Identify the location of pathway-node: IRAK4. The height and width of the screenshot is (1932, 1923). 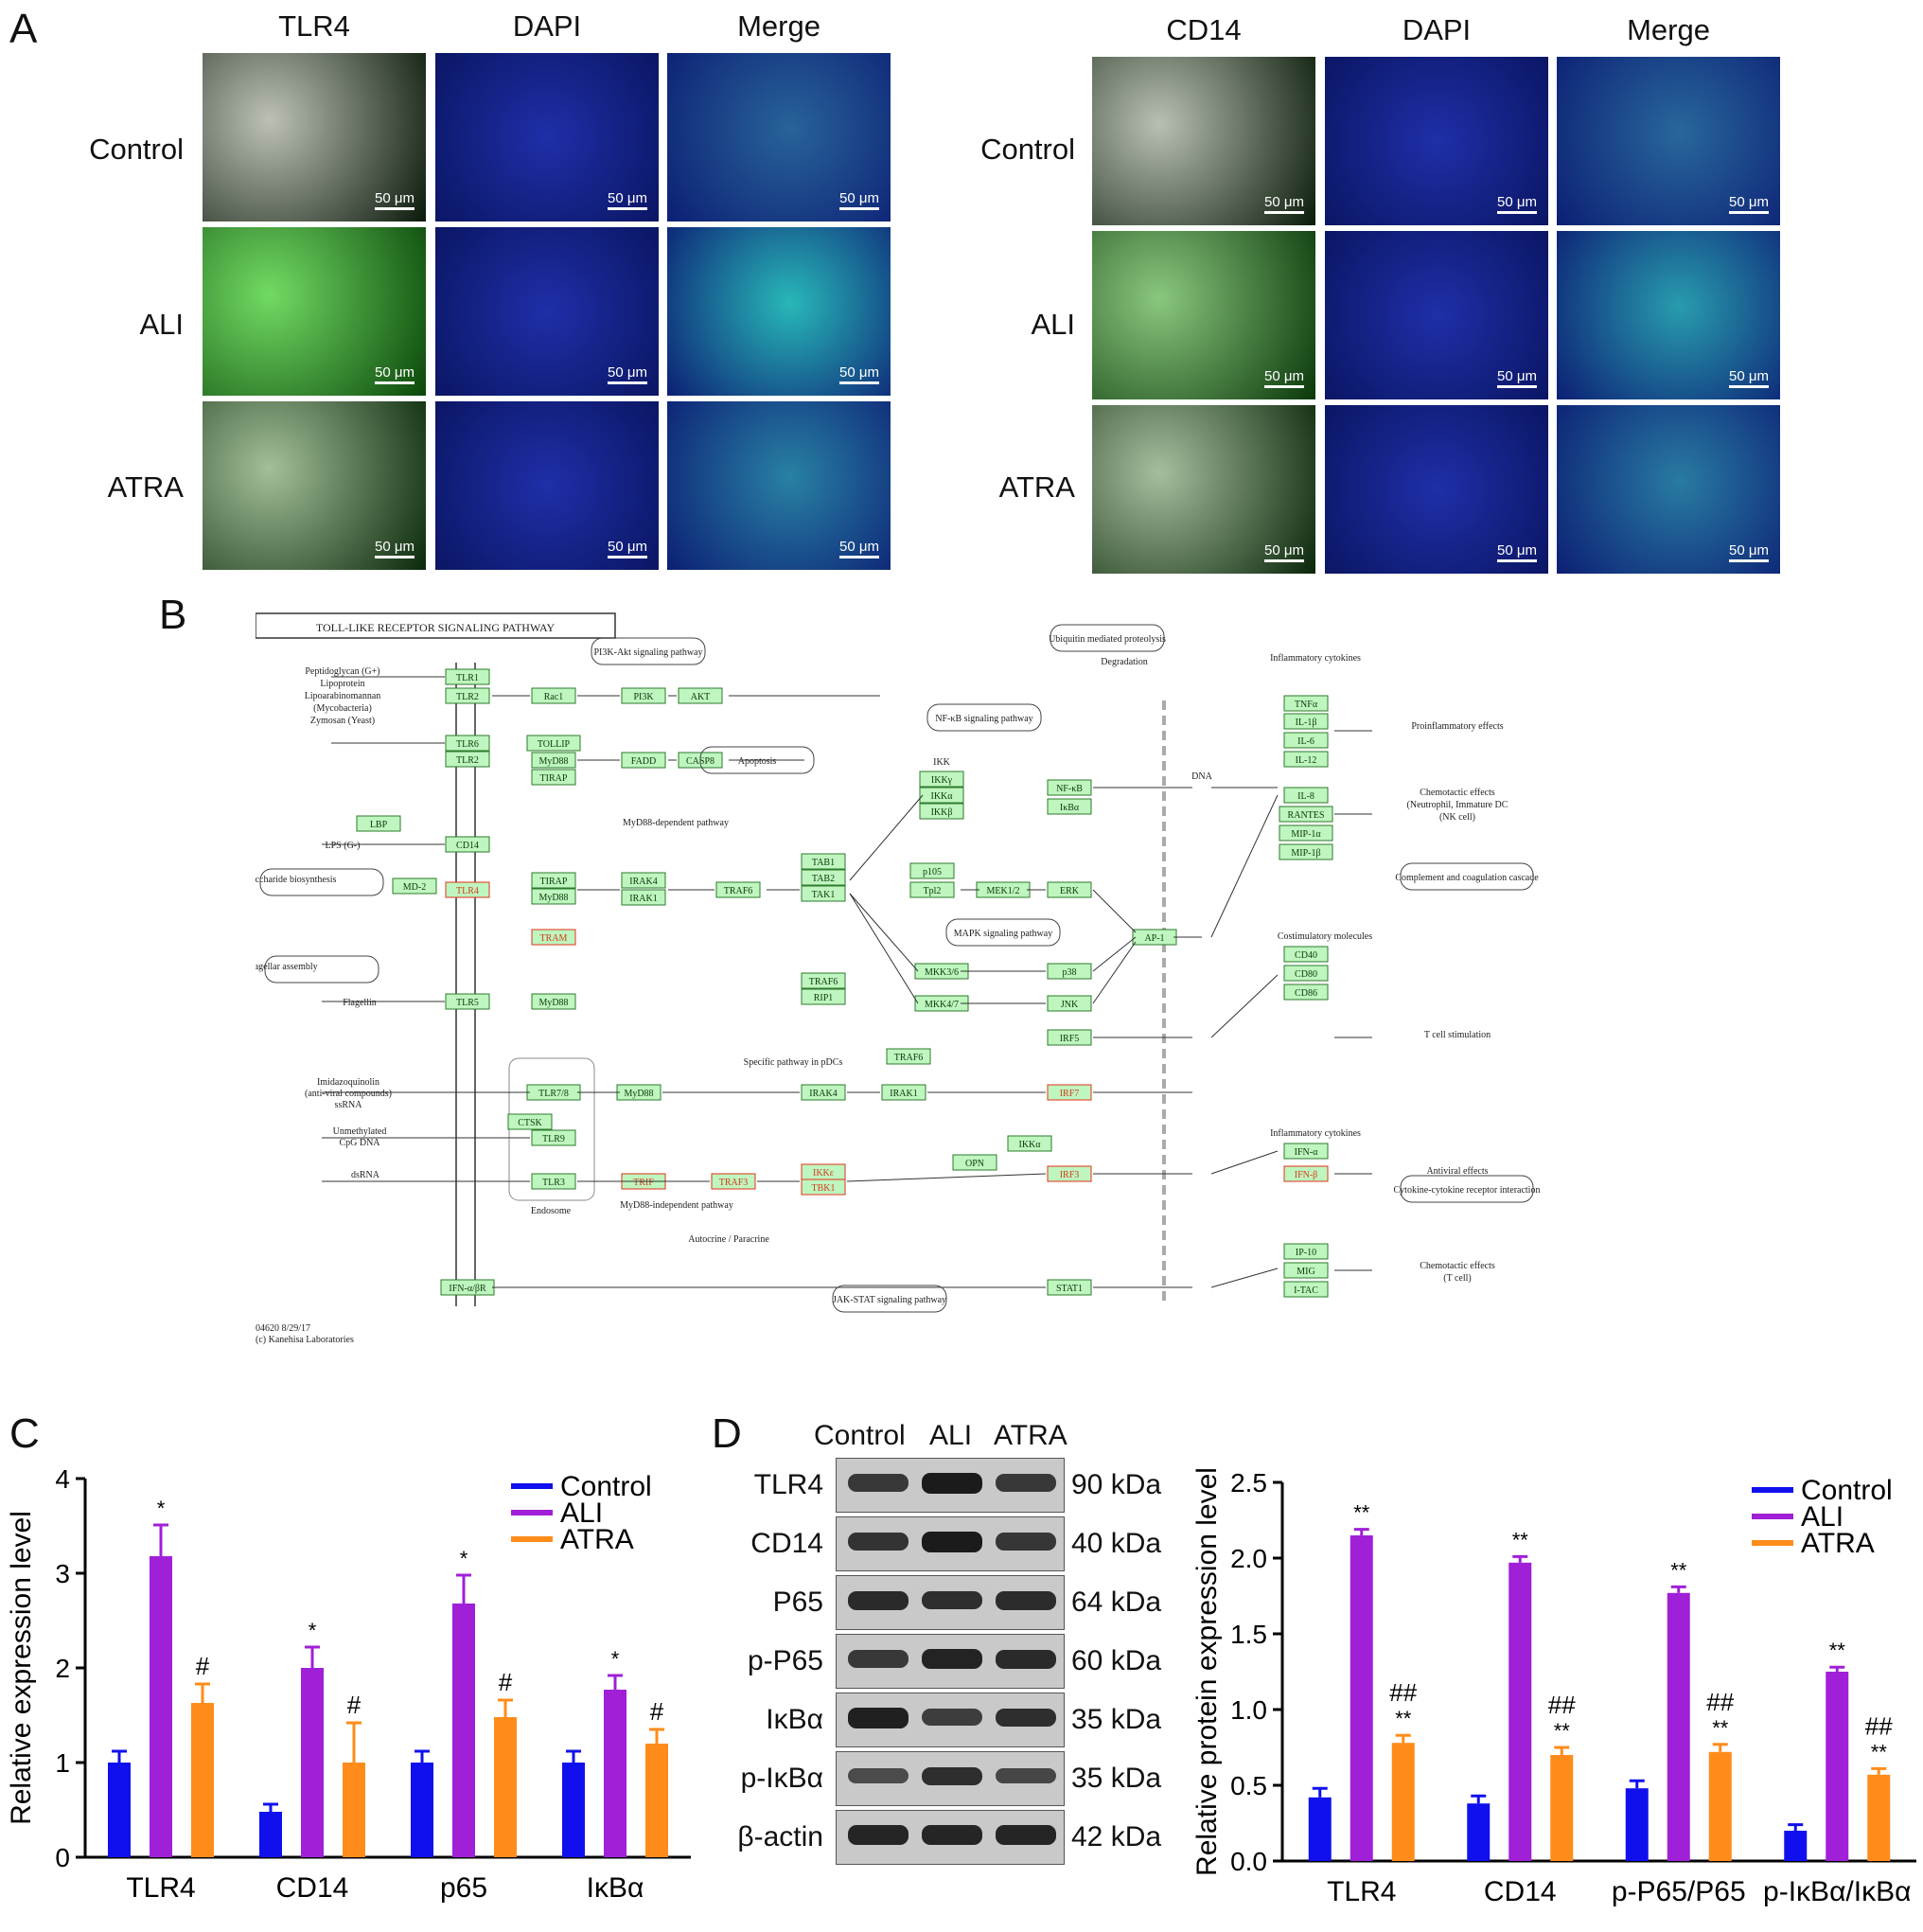
(823, 1094).